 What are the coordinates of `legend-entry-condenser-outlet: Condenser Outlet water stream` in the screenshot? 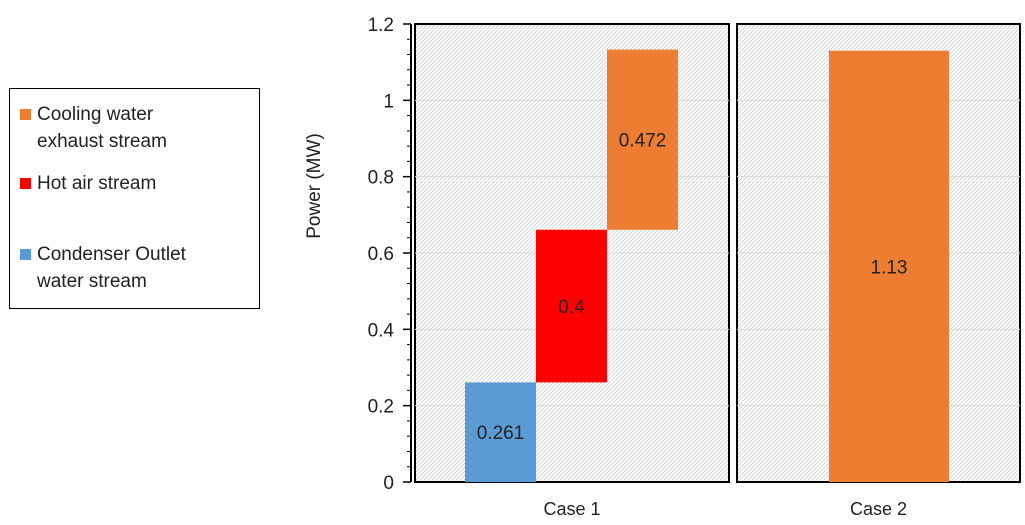 It's located at (141, 268).